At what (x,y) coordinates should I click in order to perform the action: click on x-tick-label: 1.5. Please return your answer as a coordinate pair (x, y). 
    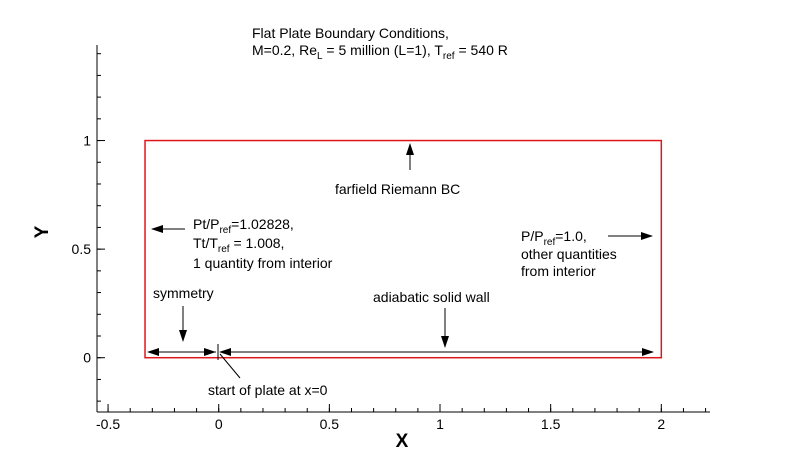
    Looking at the image, I should click on (551, 424).